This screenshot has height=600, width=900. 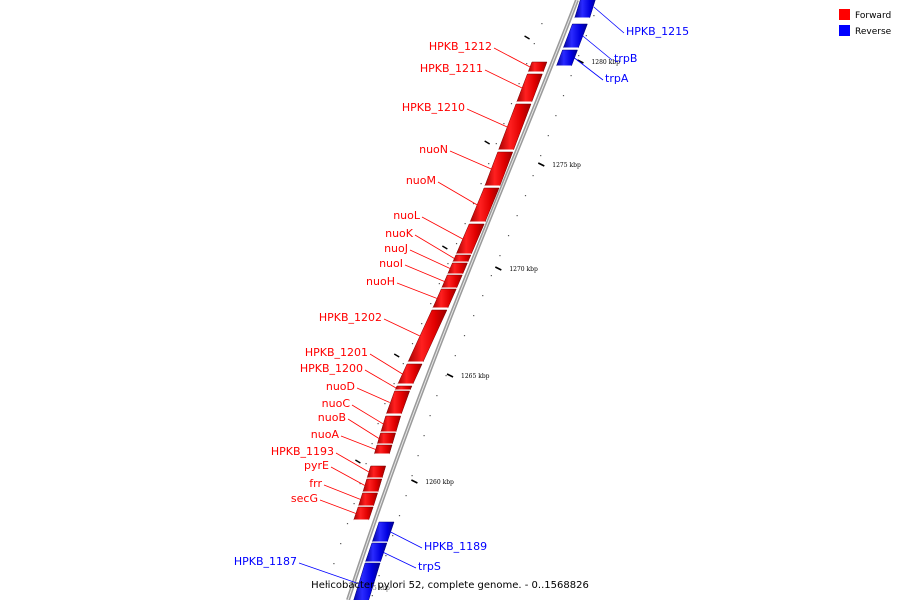 I want to click on gene-label-HPKB_1210: HPKB_1210, so click(x=433, y=107).